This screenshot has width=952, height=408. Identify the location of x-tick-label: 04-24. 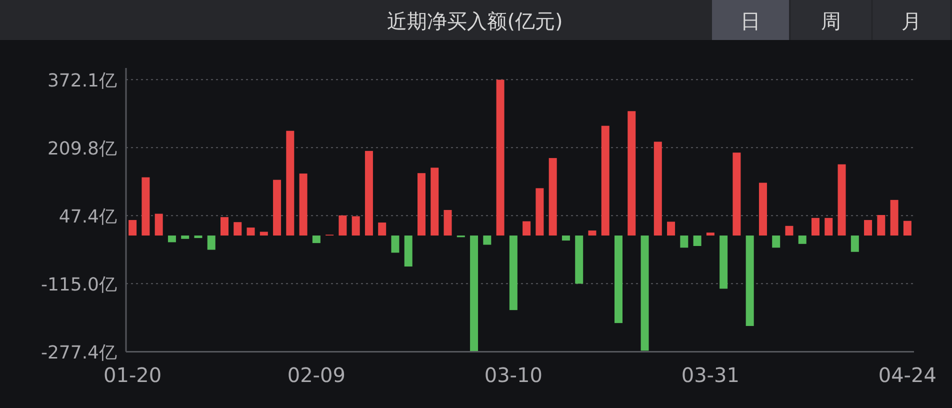
(907, 375).